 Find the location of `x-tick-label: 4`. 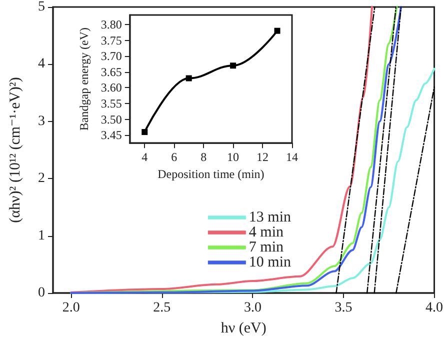

x-tick-label: 4 is located at coordinates (145, 157).